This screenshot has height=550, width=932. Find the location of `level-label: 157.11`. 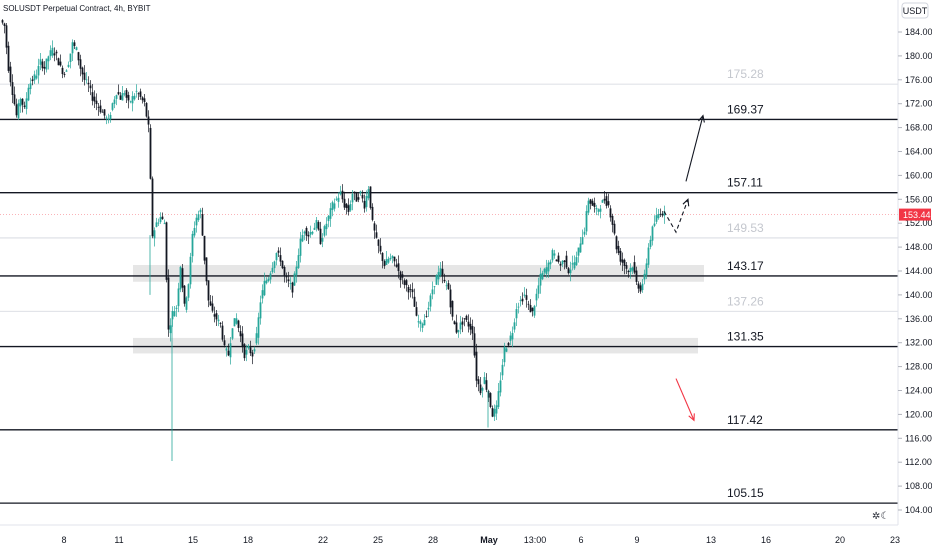

level-label: 157.11 is located at coordinates (745, 183).